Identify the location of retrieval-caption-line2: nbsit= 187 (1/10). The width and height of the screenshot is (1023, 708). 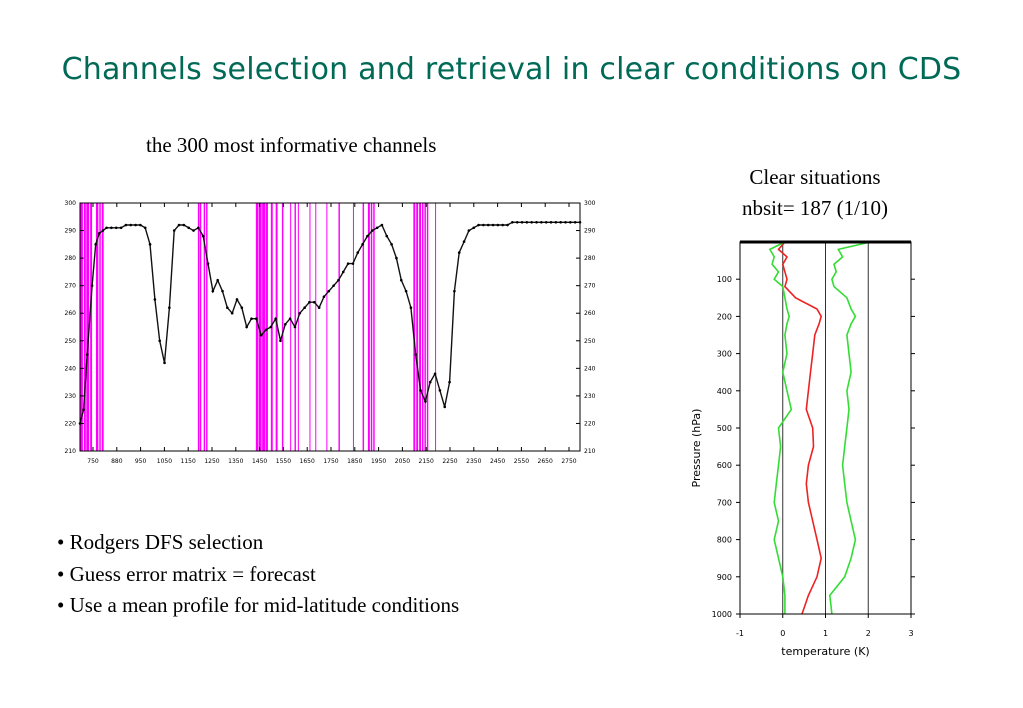
(814, 208).